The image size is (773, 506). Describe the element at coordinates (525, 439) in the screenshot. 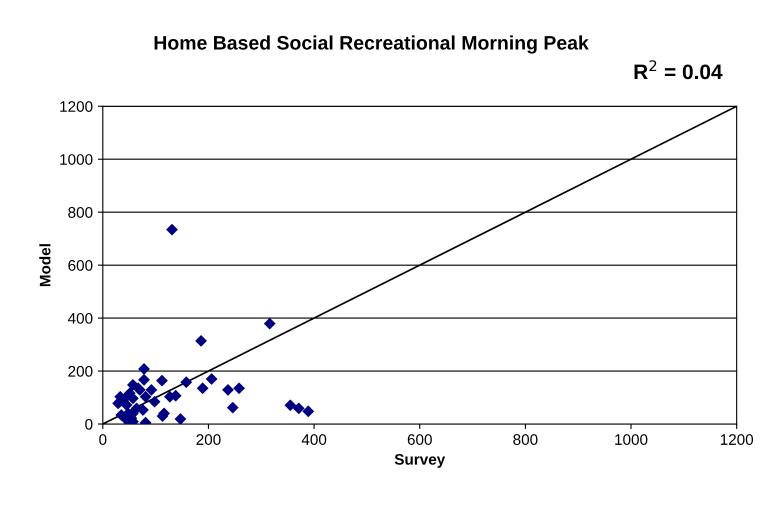

I see `x-tick-label: 800` at that location.